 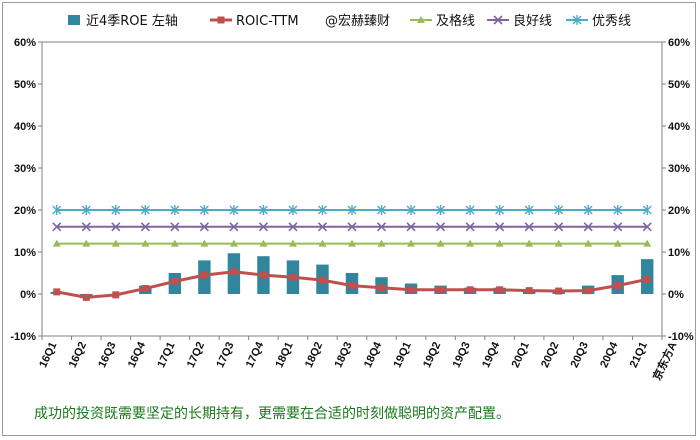 I want to click on y-tick-label-right: 10%, so click(x=679, y=253).